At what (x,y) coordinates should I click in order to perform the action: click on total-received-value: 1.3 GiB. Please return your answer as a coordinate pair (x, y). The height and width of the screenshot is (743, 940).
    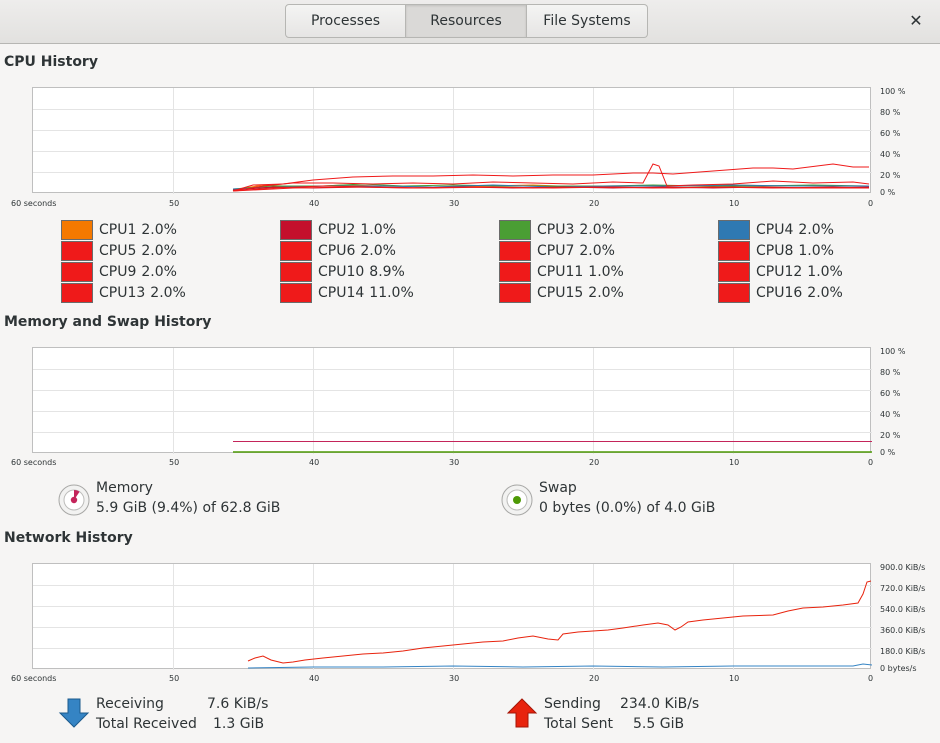
    Looking at the image, I should click on (239, 724).